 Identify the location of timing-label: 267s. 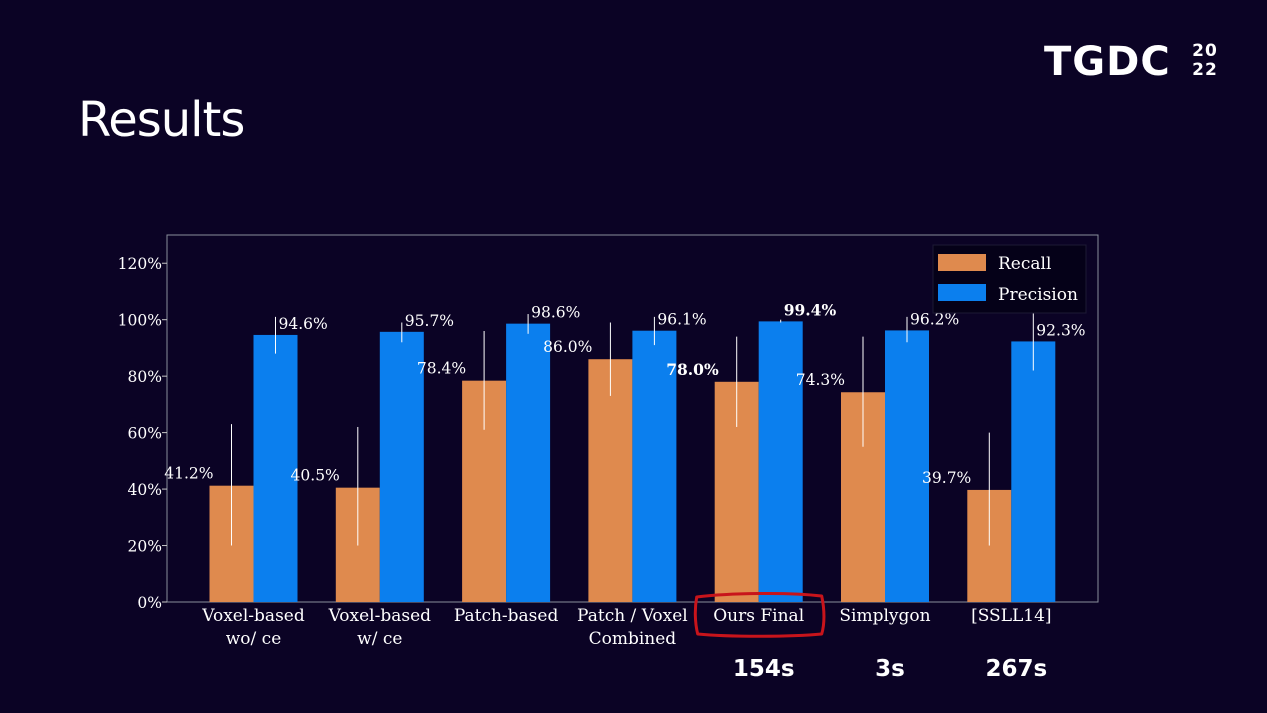
(1016, 669).